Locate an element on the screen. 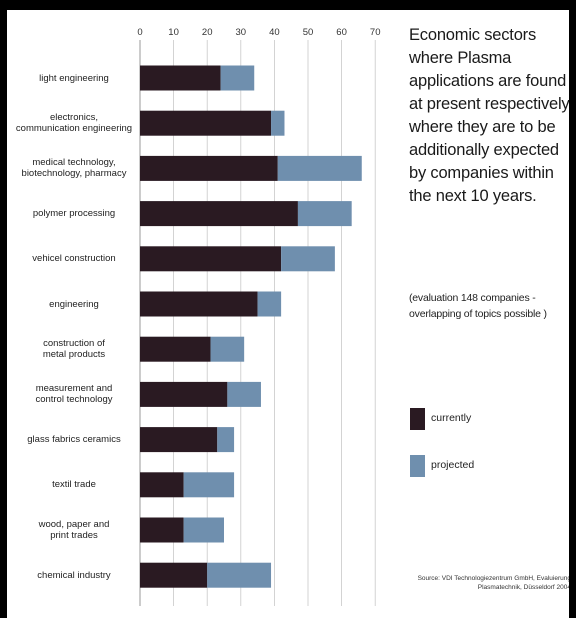 Image resolution: width=576 pixels, height=618 pixels. category-label: wood, paper and print trades is located at coordinates (74, 530).